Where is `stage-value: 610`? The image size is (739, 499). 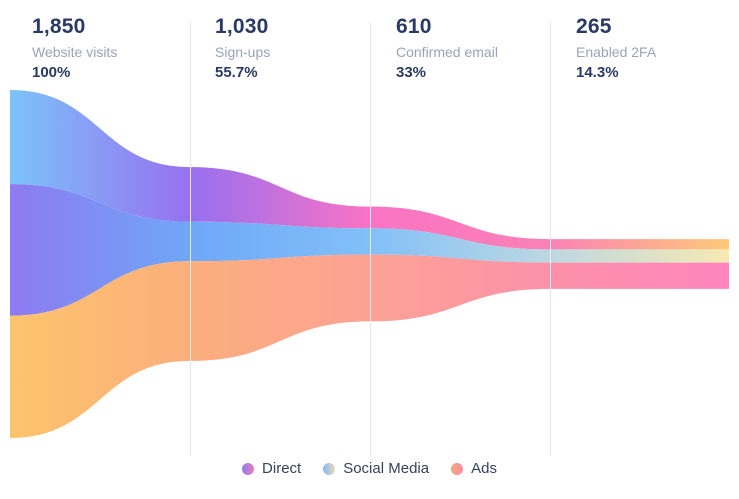 stage-value: 610 is located at coordinates (414, 26).